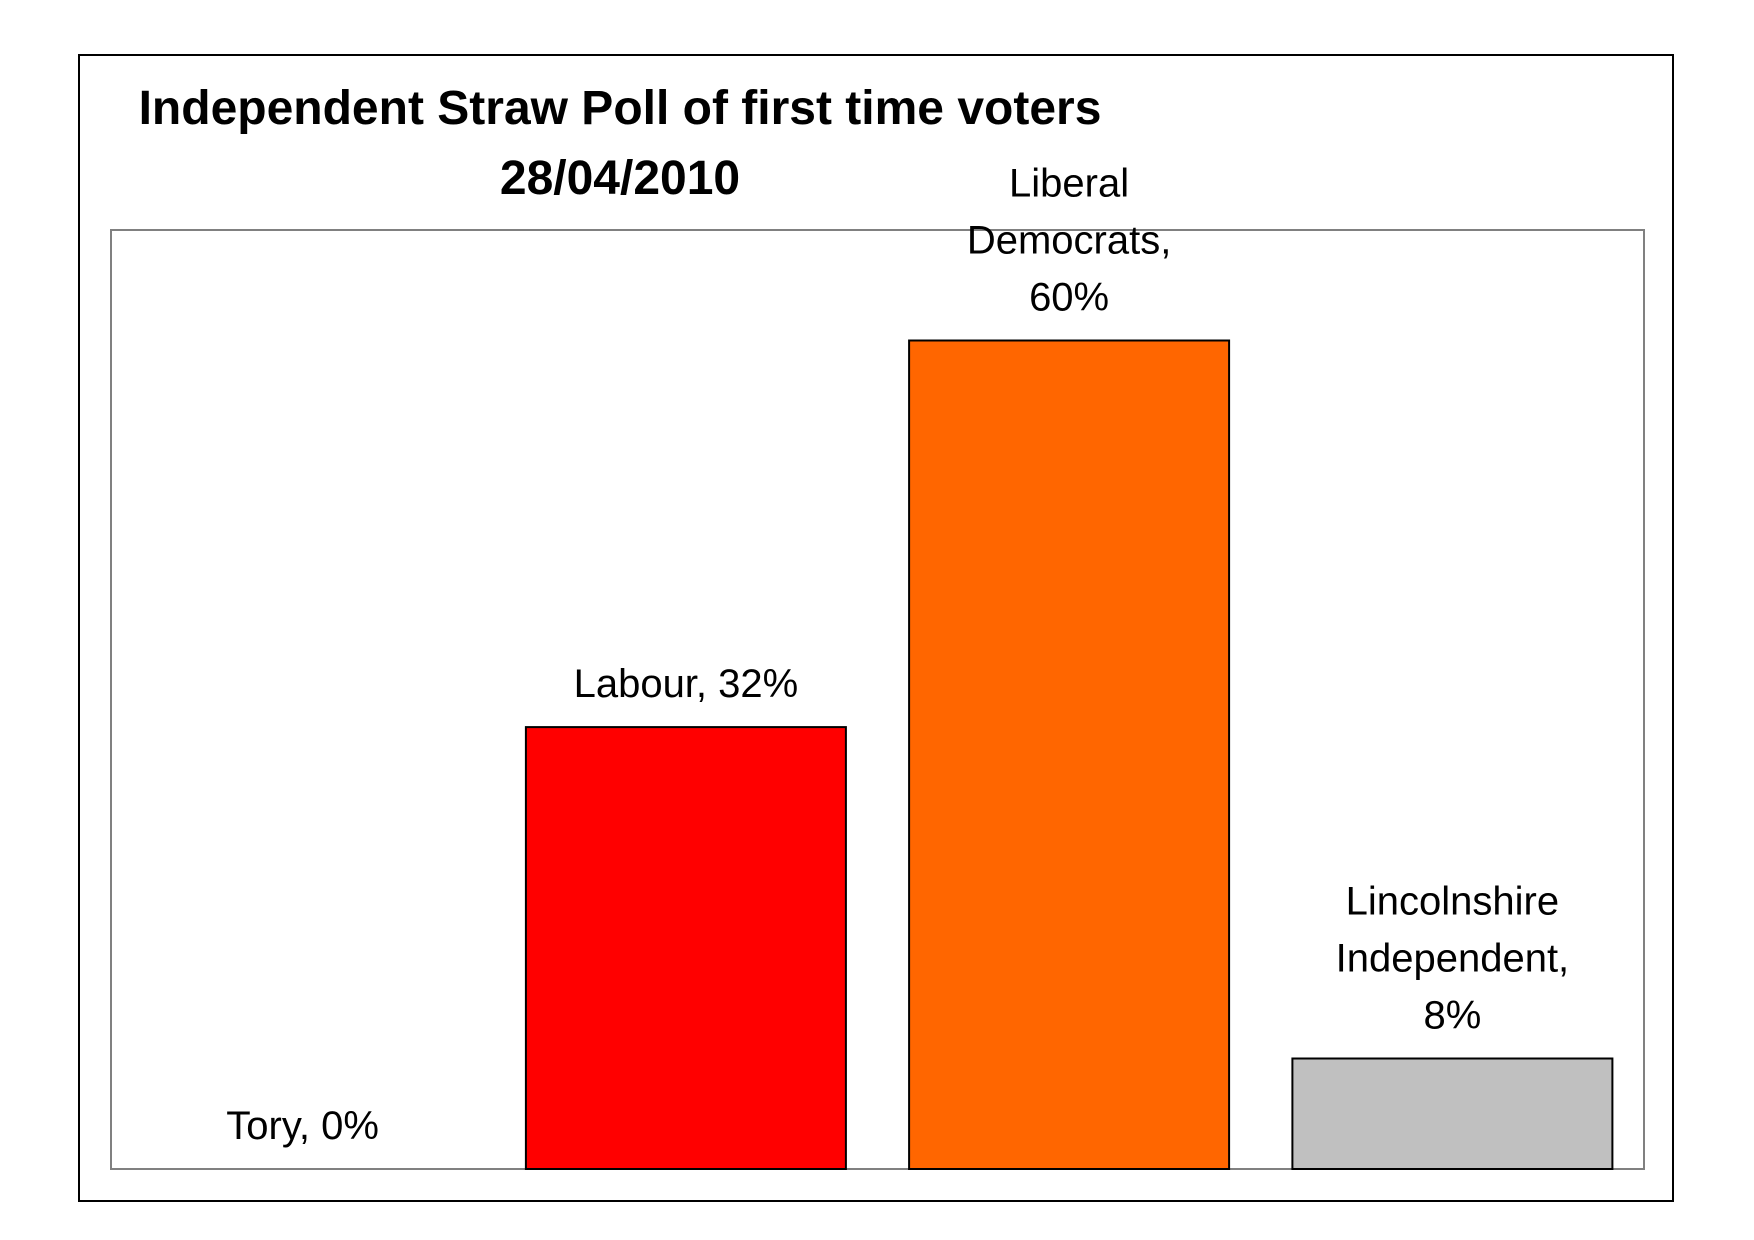  I want to click on bar-liberal-democrats, so click(1069, 754).